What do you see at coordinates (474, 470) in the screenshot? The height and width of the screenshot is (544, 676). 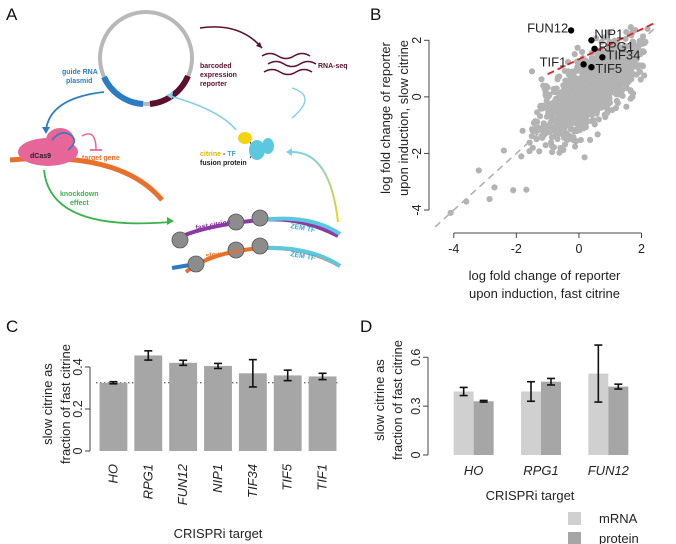 I see `x-tick-label-ho: HO` at bounding box center [474, 470].